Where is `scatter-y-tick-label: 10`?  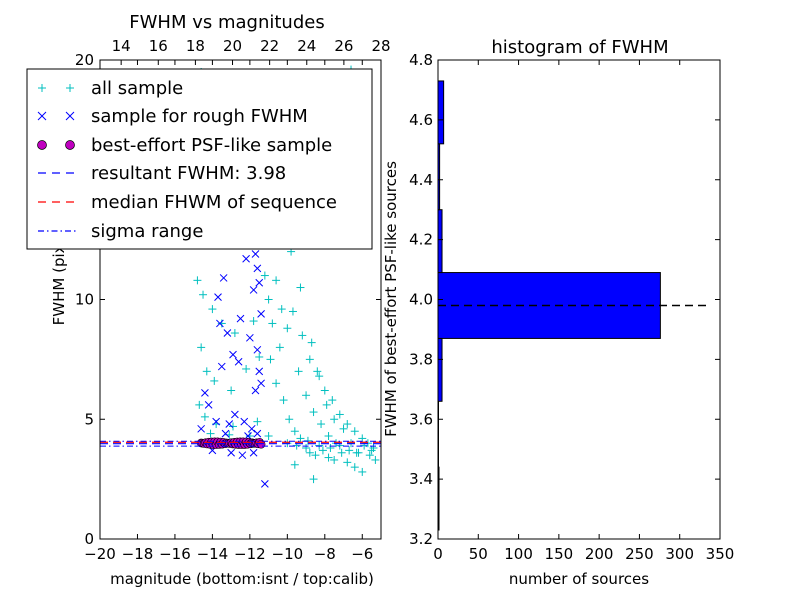
scatter-y-tick-label: 10 is located at coordinates (84, 300).